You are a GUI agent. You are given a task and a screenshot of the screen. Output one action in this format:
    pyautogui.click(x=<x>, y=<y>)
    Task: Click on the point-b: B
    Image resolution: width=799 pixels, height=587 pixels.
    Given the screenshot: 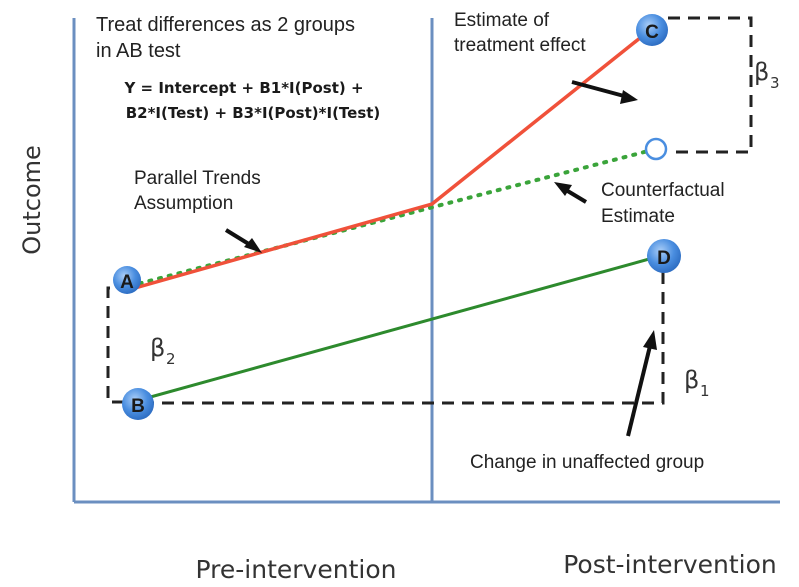 What is the action you would take?
    pyautogui.click(x=138, y=404)
    